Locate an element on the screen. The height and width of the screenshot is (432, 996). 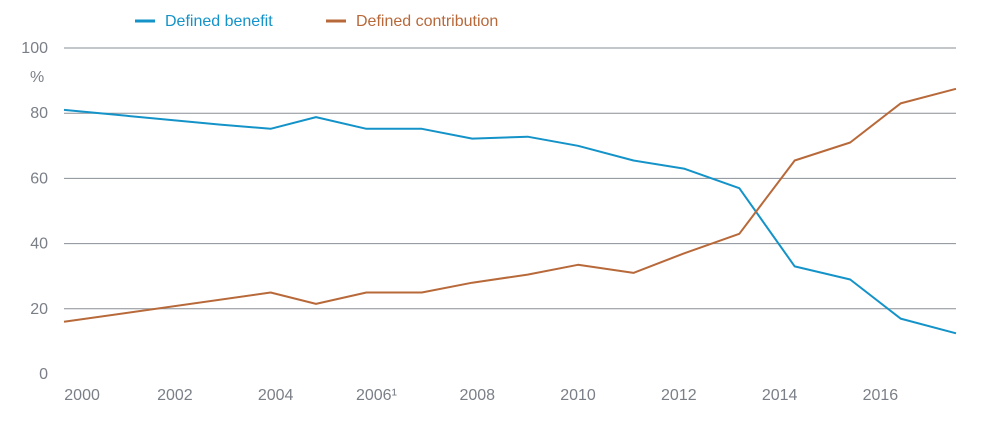
x-tick-label-2016: 2016 is located at coordinates (881, 395).